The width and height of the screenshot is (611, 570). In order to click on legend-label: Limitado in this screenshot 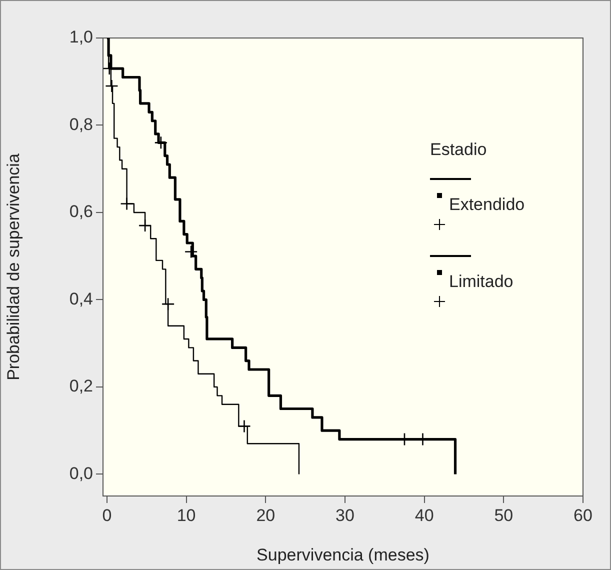, I will do `click(481, 282)`.